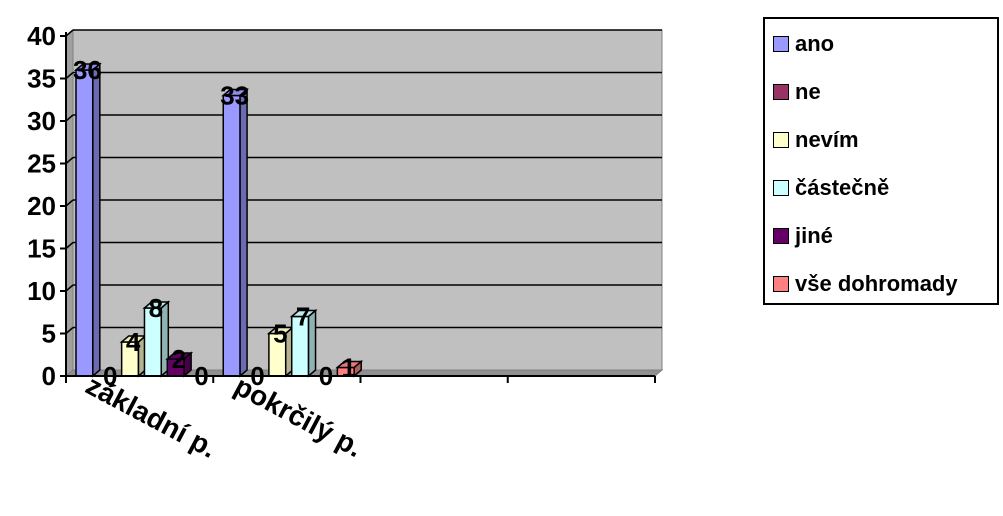  I want to click on y-tick-label: 30, so click(41, 121).